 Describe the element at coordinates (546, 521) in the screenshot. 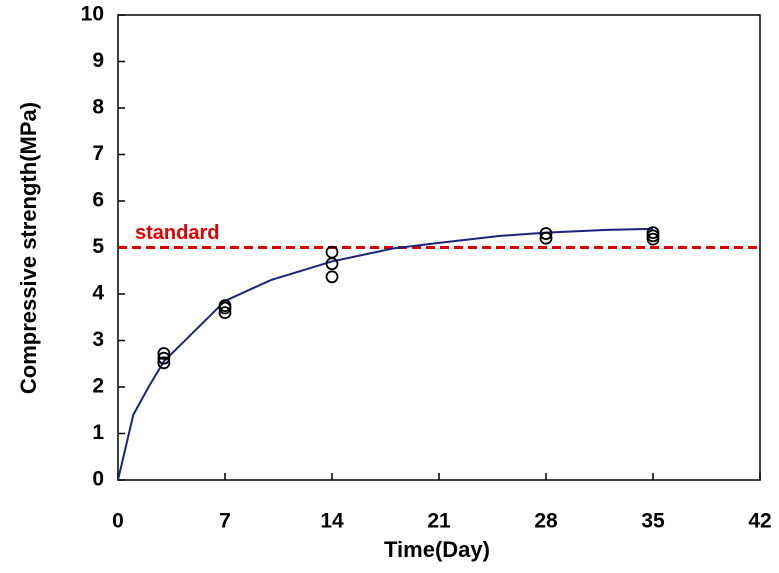

I see `x-tick-label: 28` at that location.